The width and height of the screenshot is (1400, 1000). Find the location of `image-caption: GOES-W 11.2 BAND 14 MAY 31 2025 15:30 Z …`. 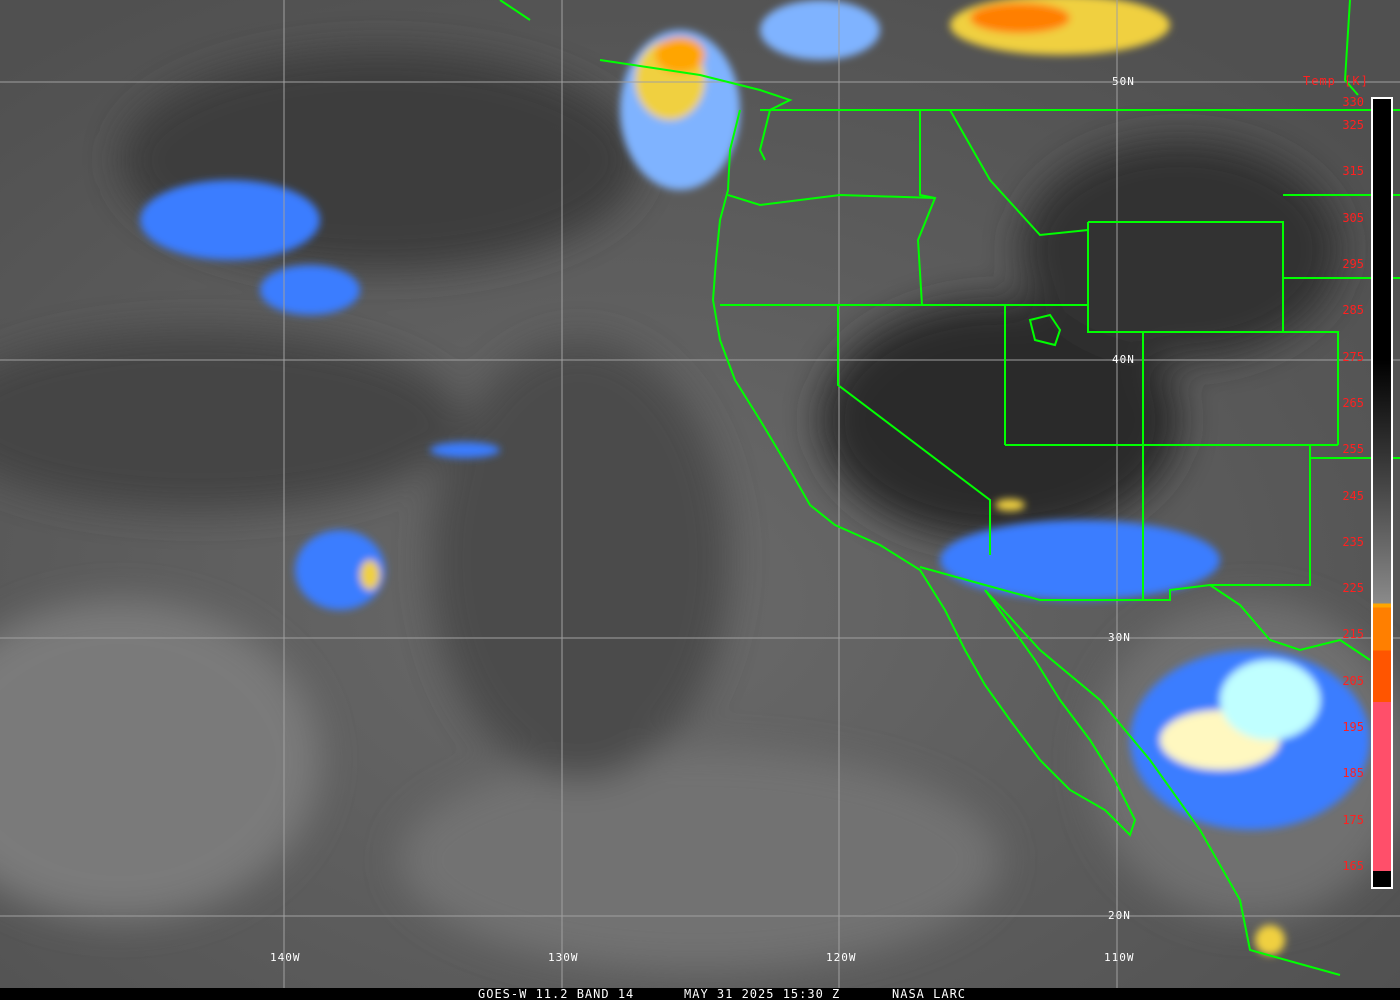

image-caption: GOES-W 11.2 BAND 14 MAY 31 2025 15:30 Z … is located at coordinates (700, 994).